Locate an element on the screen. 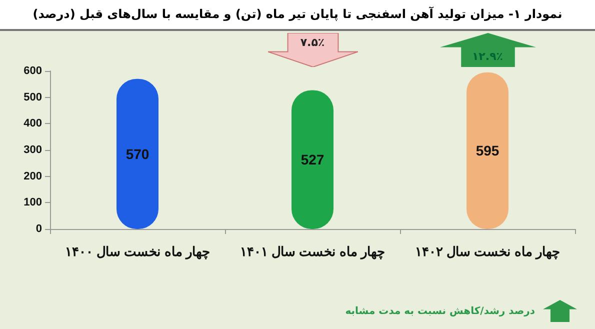 The image size is (595, 329). y-tick-label: 200 is located at coordinates (33, 176).